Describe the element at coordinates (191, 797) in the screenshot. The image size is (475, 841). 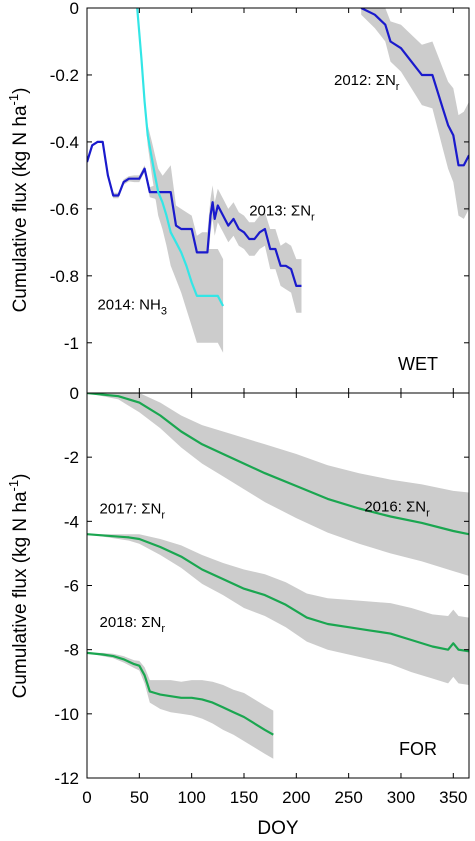
I see `x-tick-label: 100` at that location.